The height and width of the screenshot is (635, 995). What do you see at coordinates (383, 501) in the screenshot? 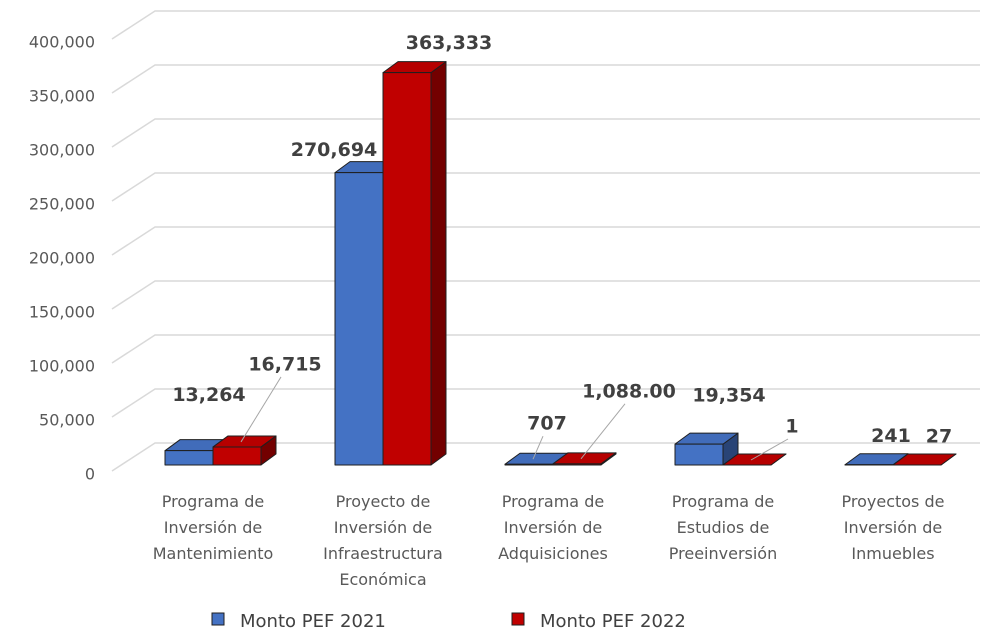
I see `x-tick-line: Proyecto de` at bounding box center [383, 501].